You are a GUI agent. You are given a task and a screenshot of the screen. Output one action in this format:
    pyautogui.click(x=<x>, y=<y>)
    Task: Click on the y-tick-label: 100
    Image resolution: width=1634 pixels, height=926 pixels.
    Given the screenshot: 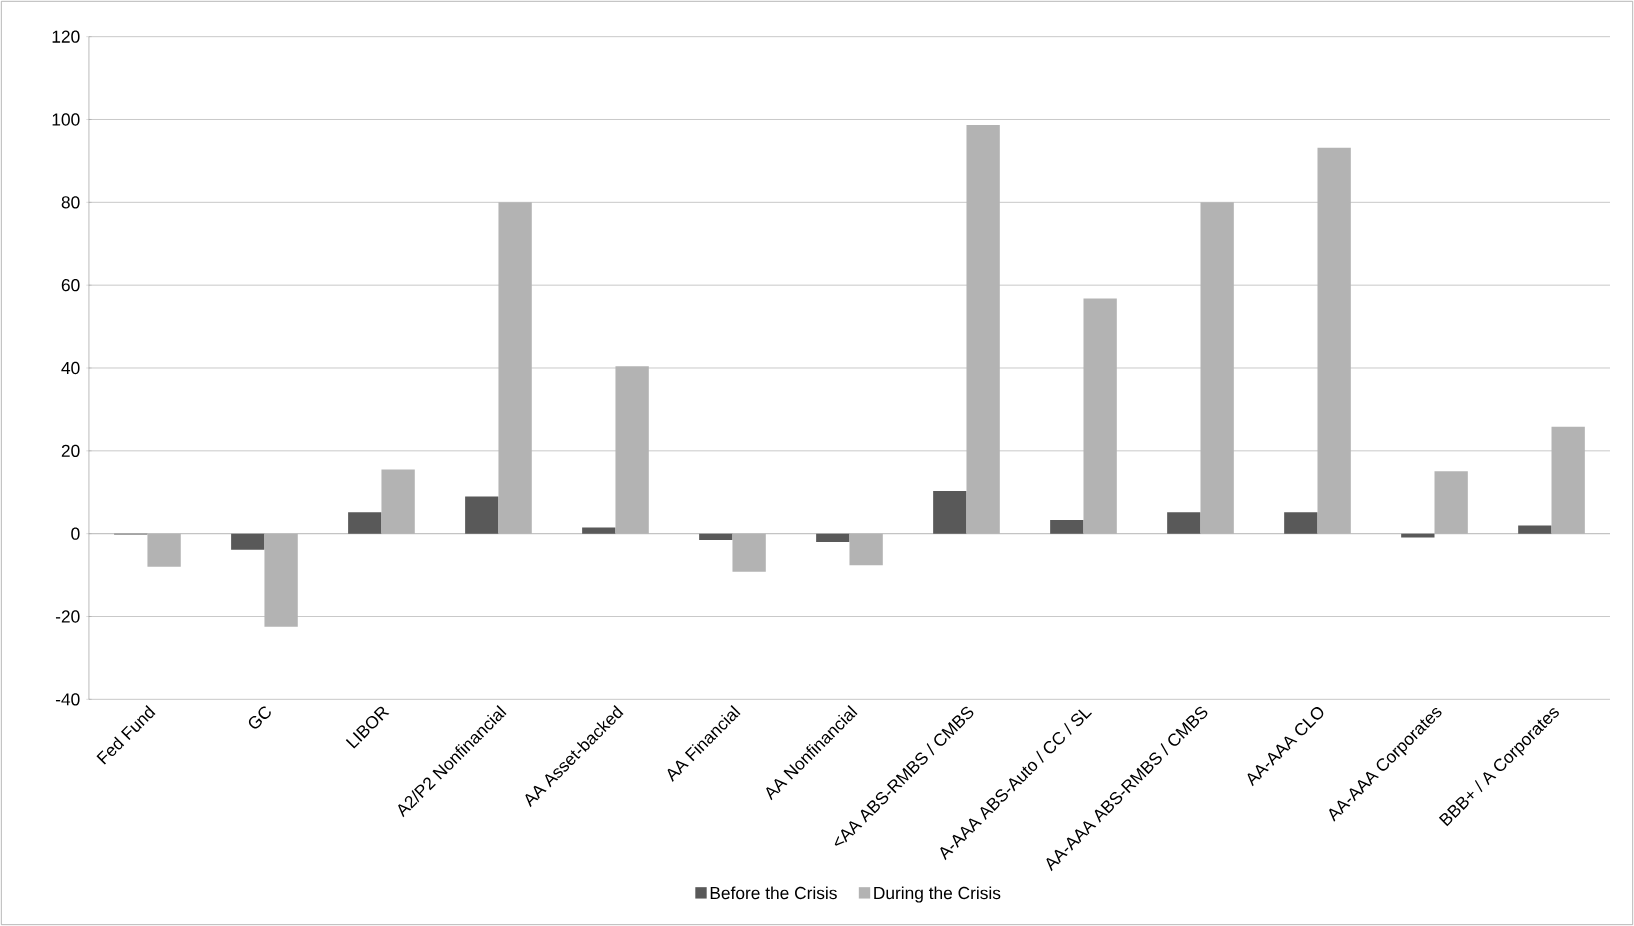 What is the action you would take?
    pyautogui.click(x=66, y=119)
    